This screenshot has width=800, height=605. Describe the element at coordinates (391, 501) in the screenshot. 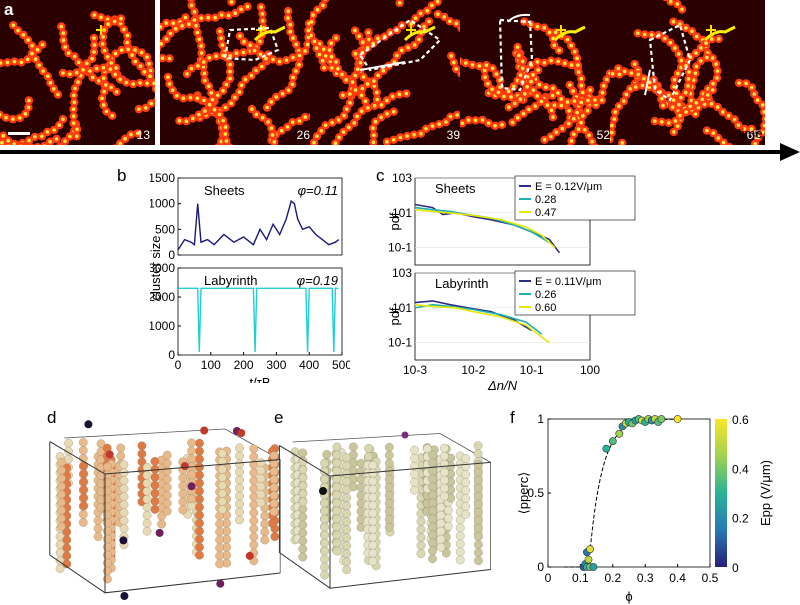

I see `box-back-edges` at that location.